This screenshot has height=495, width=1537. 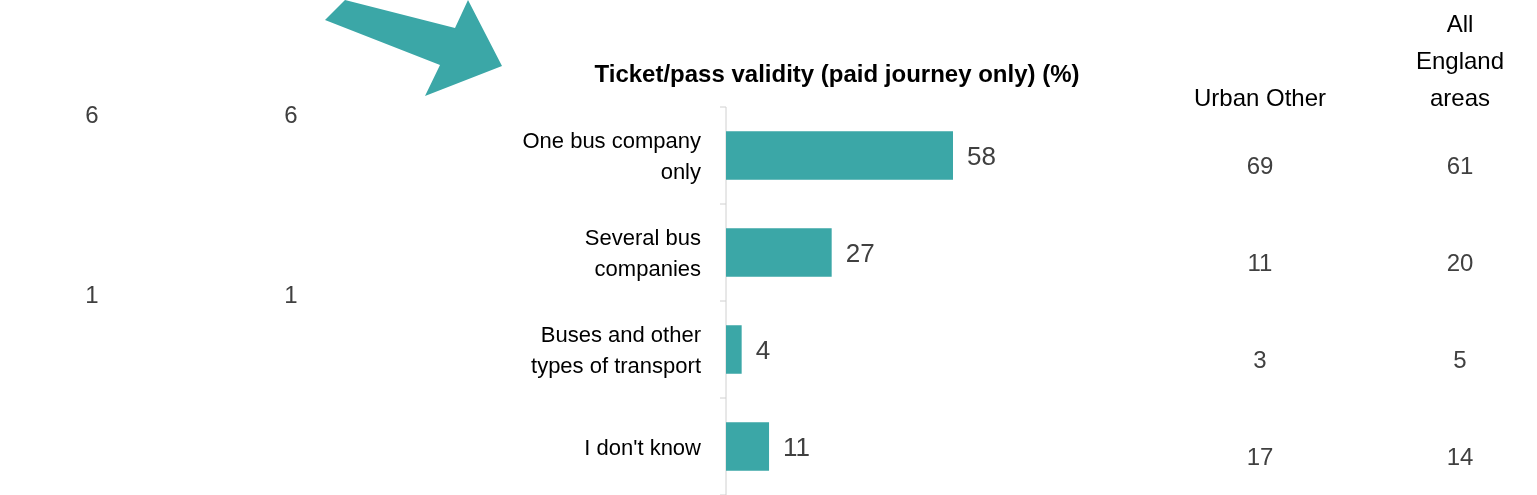 I want to click on text: 61, so click(x=1460, y=165).